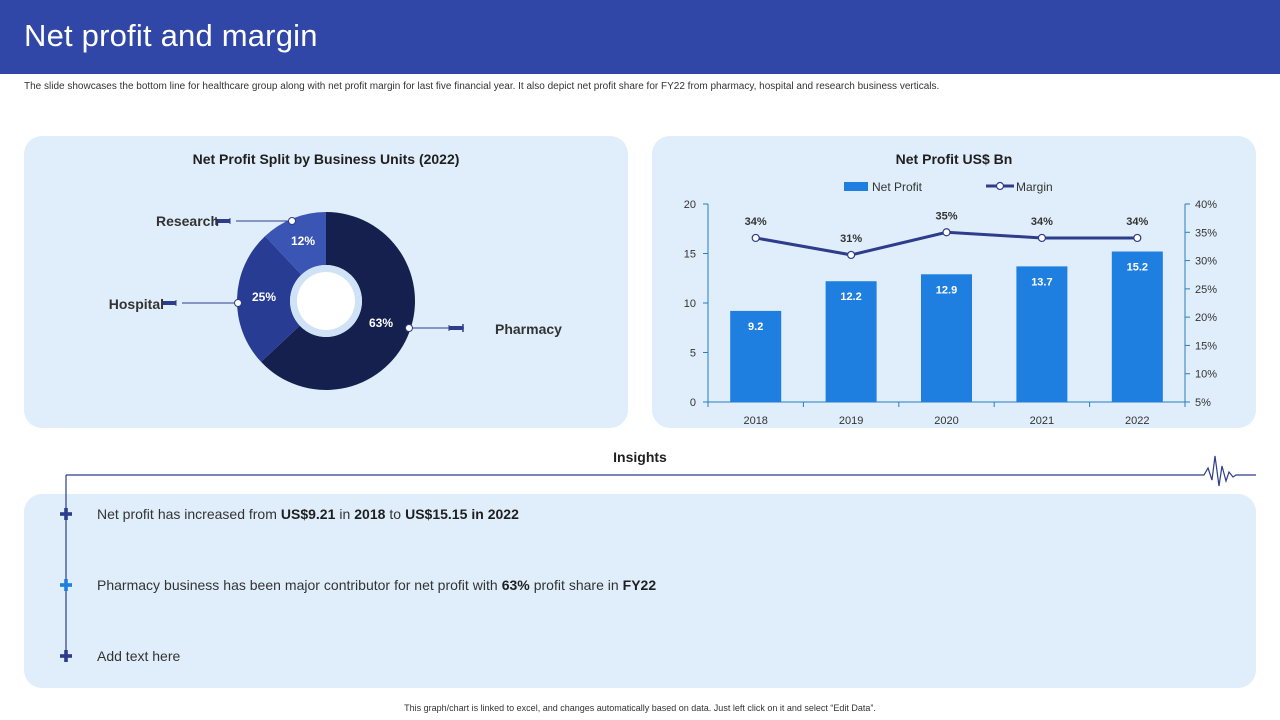 This screenshot has height=720, width=1280. What do you see at coordinates (946, 216) in the screenshot?
I see `margin-value-label: 35%` at bounding box center [946, 216].